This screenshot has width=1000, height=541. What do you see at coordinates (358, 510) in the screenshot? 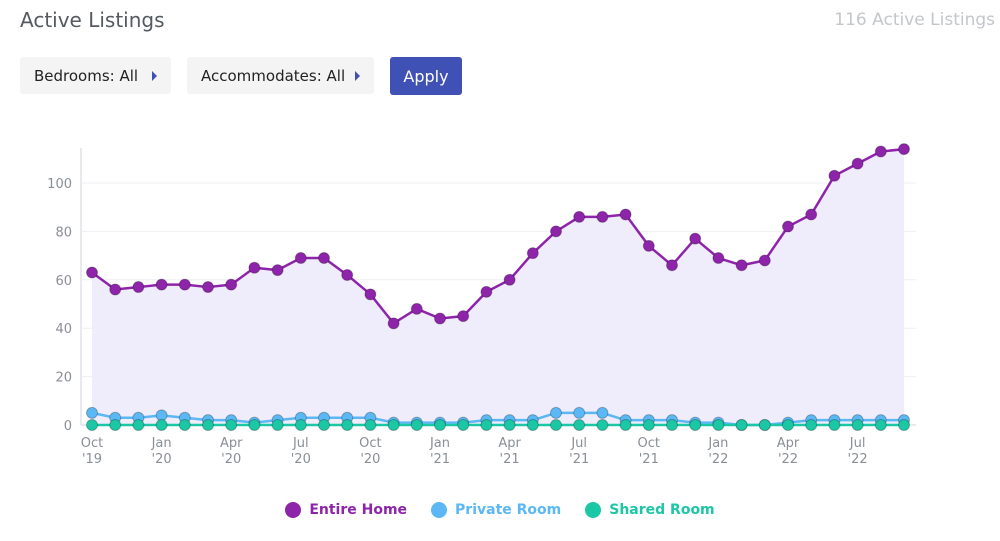
I see `legend-label: Entire Home` at bounding box center [358, 510].